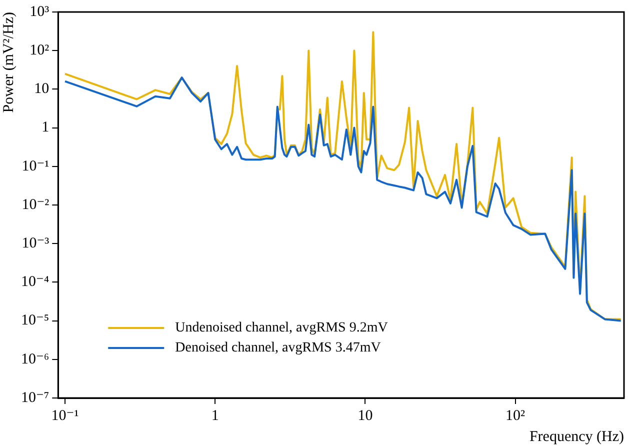 The width and height of the screenshot is (630, 446). What do you see at coordinates (365, 416) in the screenshot?
I see `x-tick-label: 10` at bounding box center [365, 416].